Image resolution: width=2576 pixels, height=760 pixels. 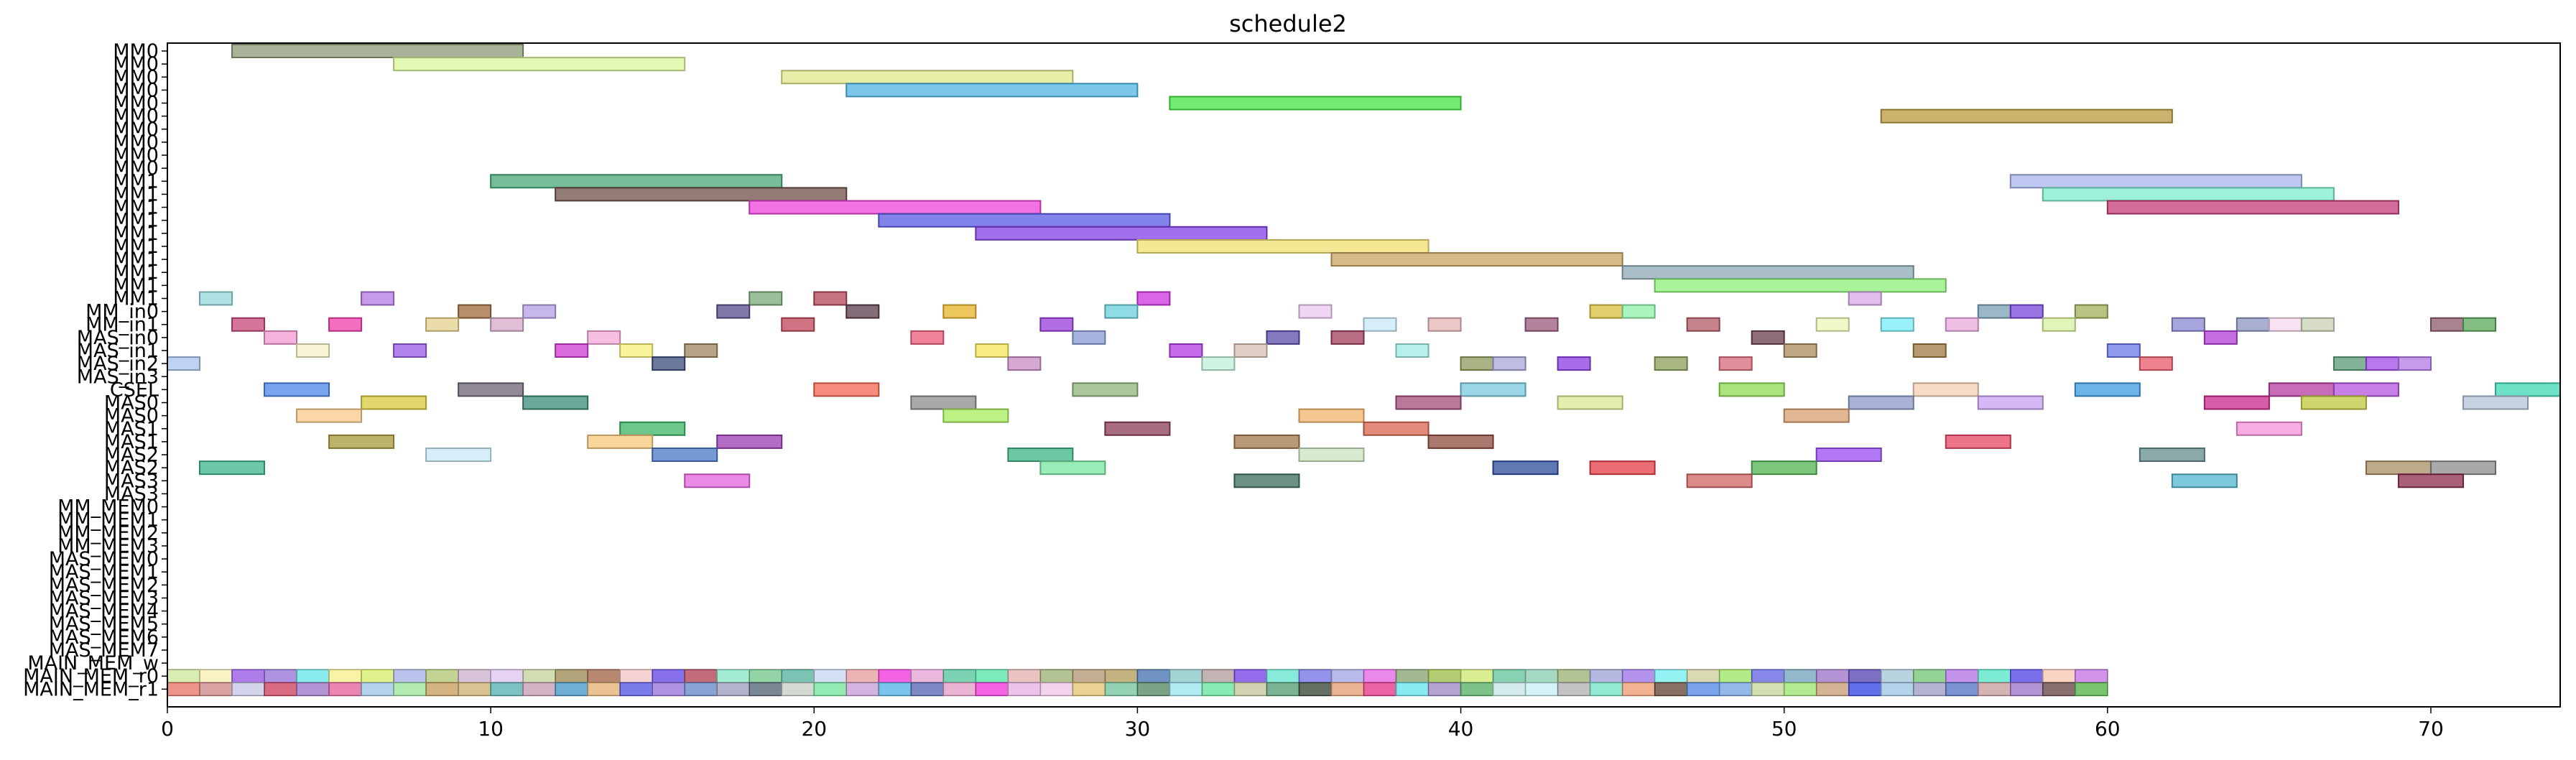 I want to click on y-tick-label: MAIN_MEM_w, so click(x=93, y=663).